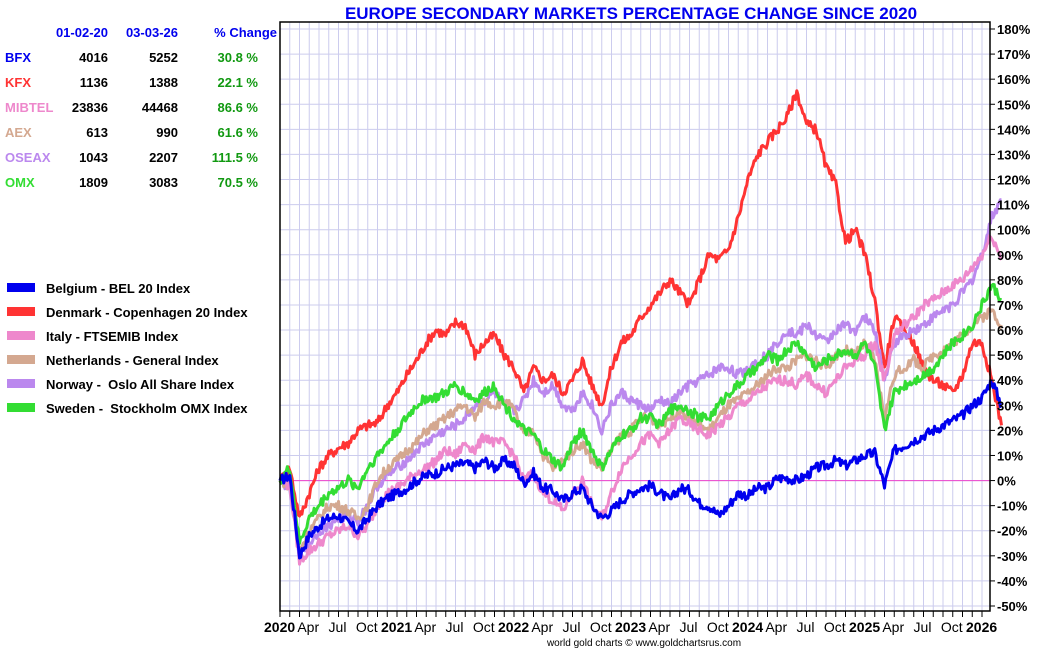  I want to click on table-pct-change: 70.5 %, so click(238, 182).